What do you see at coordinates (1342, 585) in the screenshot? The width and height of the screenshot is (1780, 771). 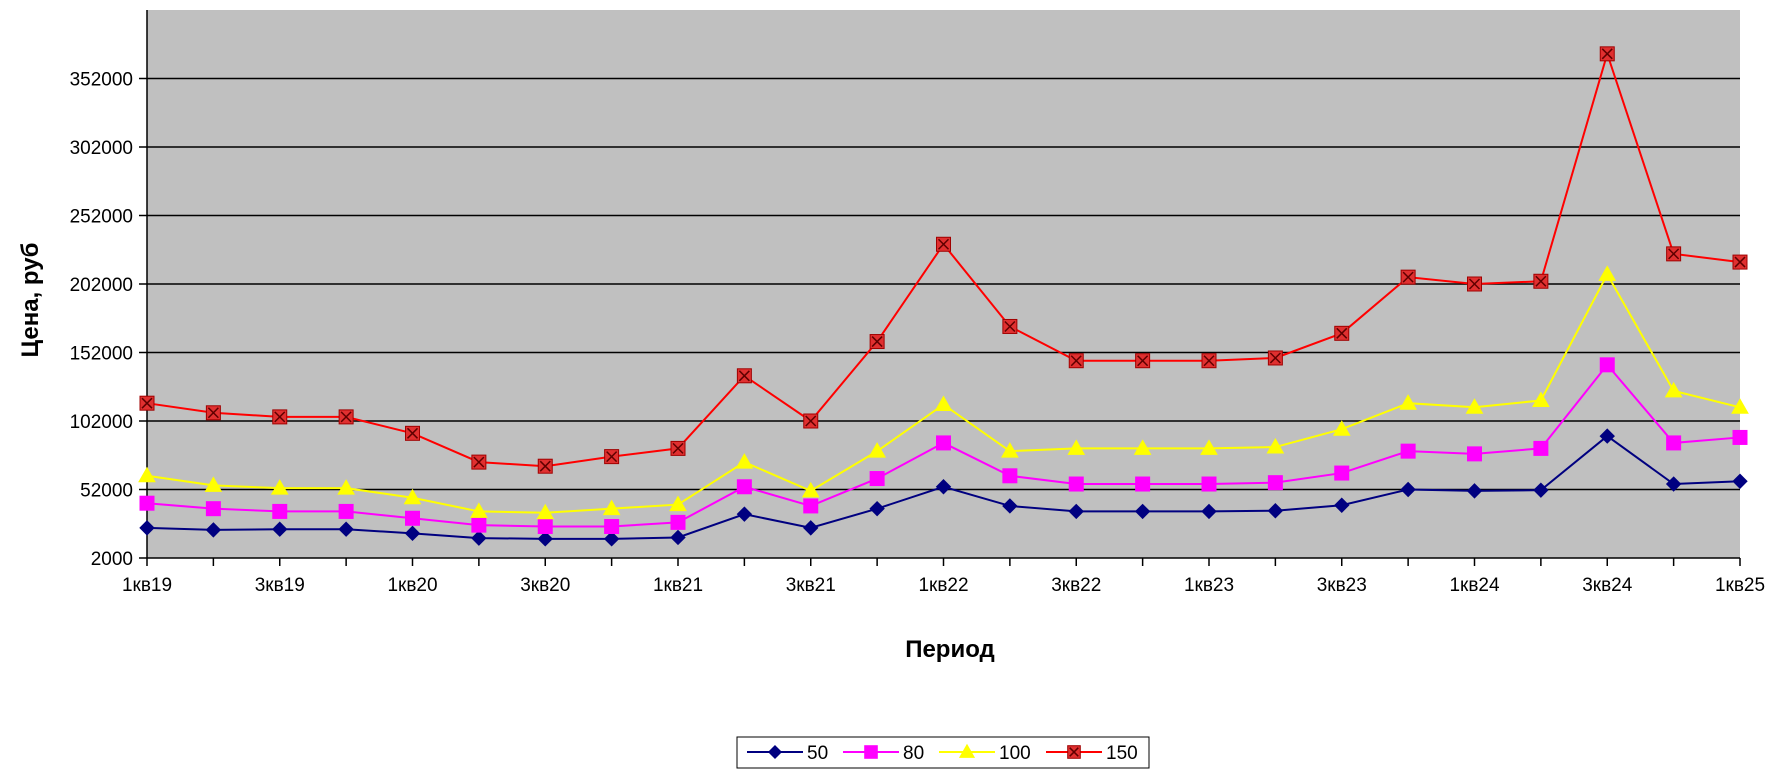 I see `x-tick-label: 3кв23` at bounding box center [1342, 585].